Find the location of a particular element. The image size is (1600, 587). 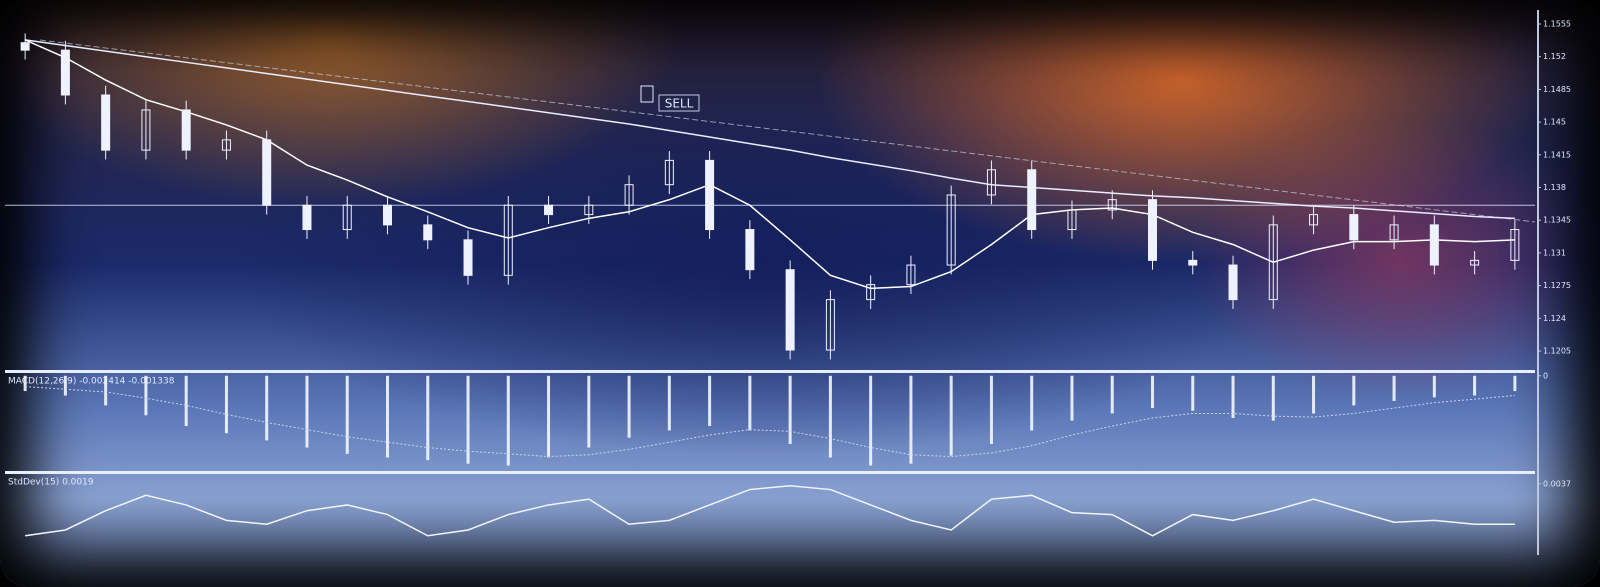

y-tick-label: 1.1555 is located at coordinates (1557, 24).